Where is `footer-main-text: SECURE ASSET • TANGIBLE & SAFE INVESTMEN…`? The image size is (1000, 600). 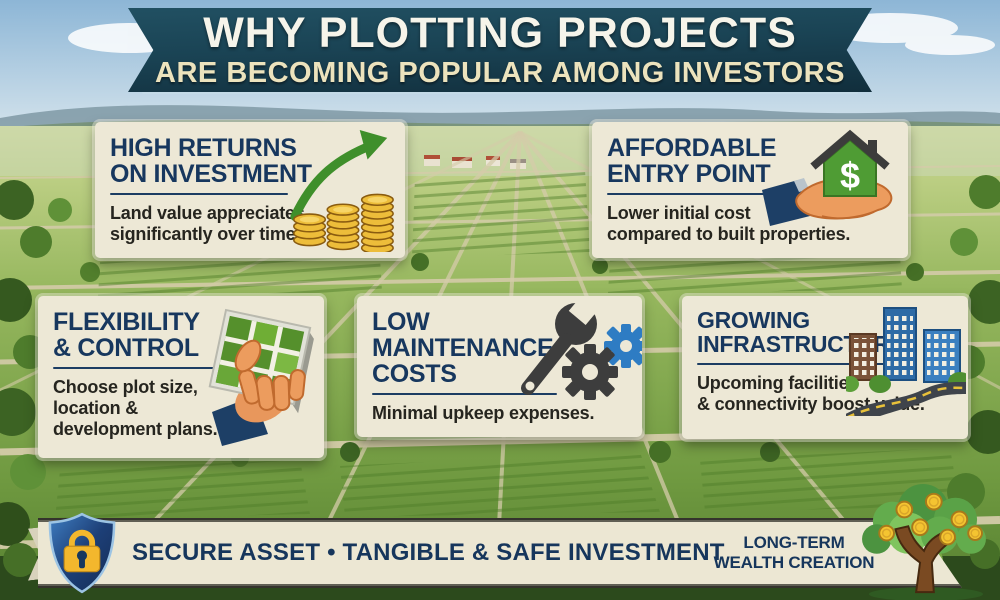 footer-main-text: SECURE ASSET • TANGIBLE & SAFE INVESTMEN… is located at coordinates (428, 552).